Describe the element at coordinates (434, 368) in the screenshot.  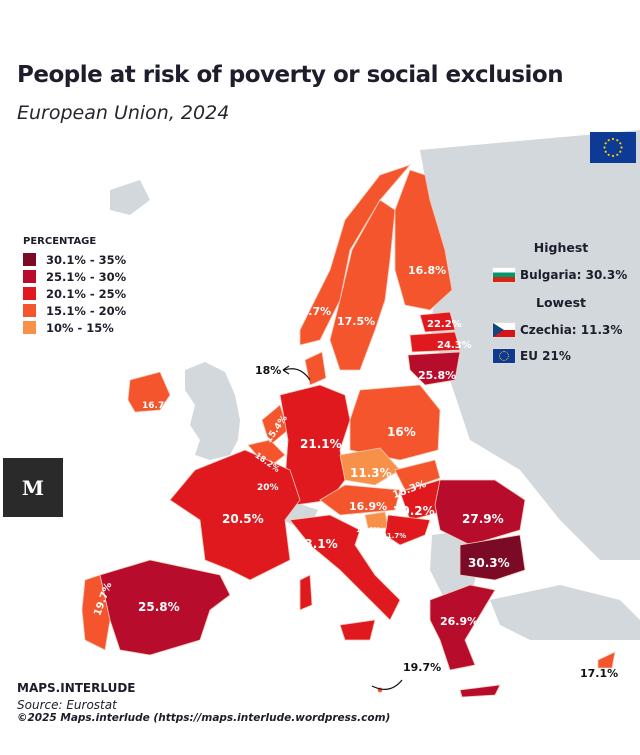
I see `country-lithuania` at that location.